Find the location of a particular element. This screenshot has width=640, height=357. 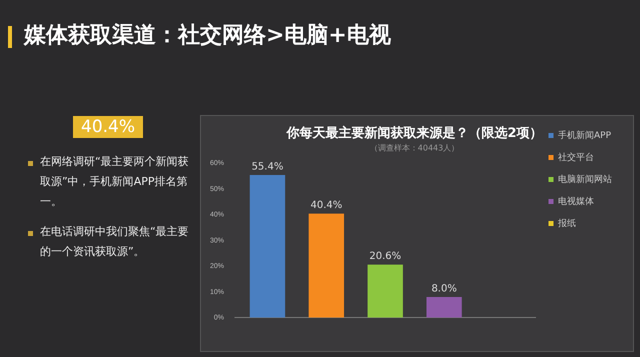

data-label: 55.4% is located at coordinates (268, 167).